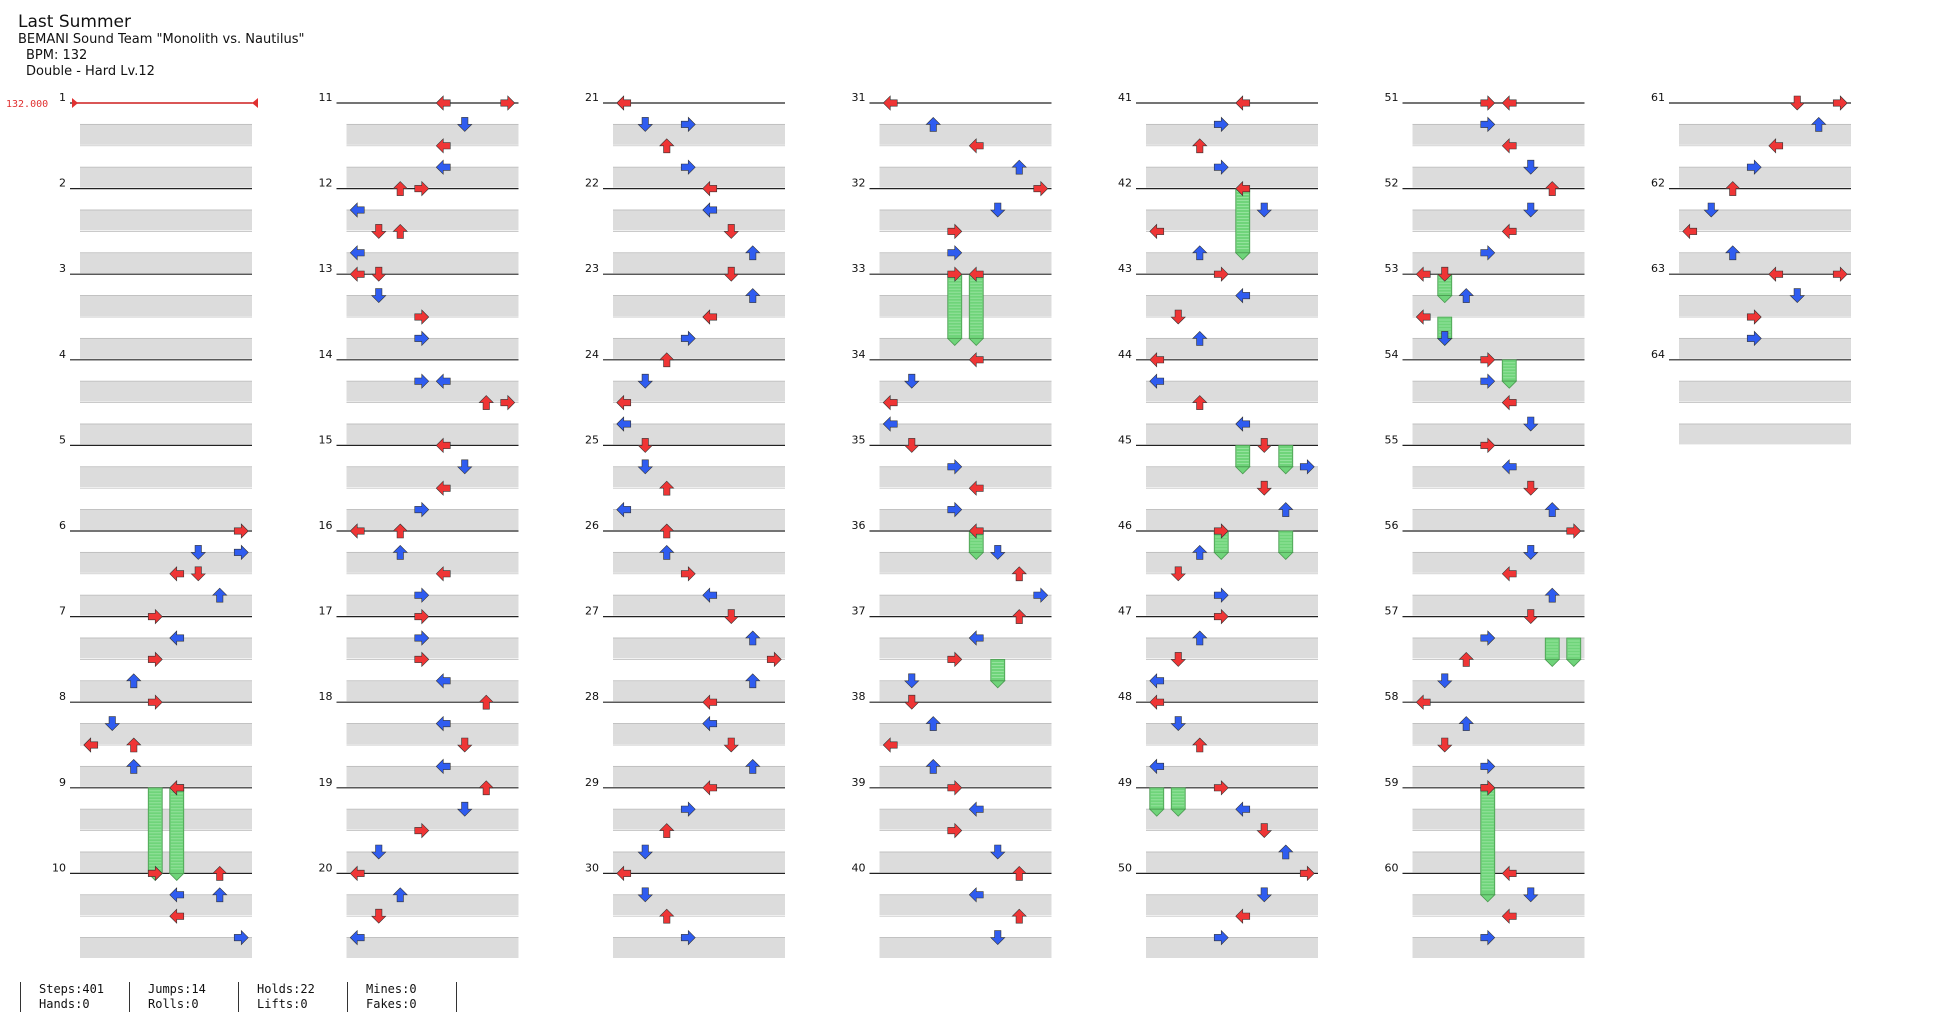 This screenshot has width=1960, height=1024. Describe the element at coordinates (326, 867) in the screenshot. I see `measure-number: 20` at that location.